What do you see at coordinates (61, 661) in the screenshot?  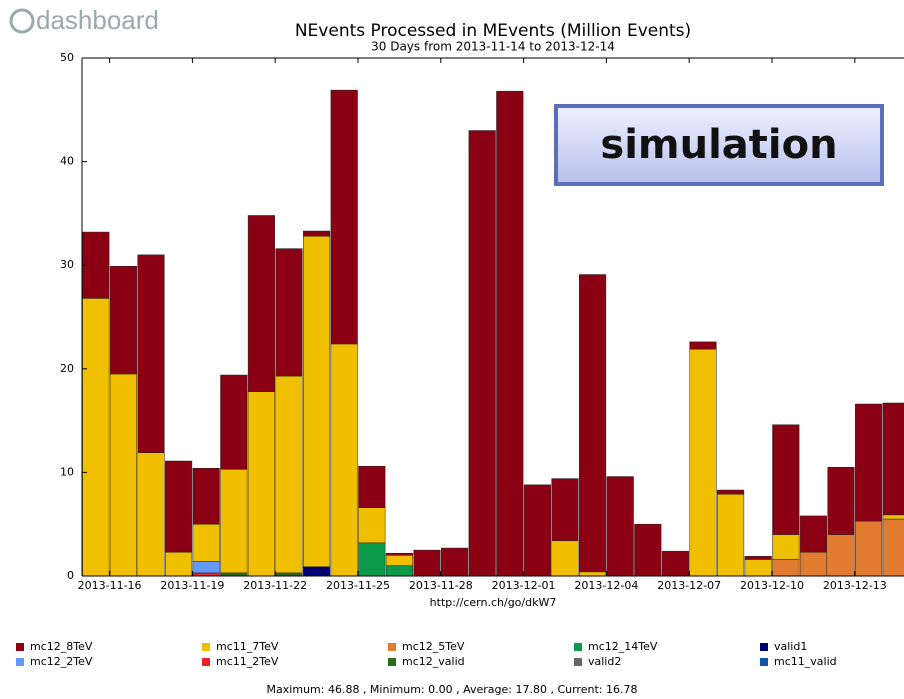 I see `legend-label: mc12_2TeV` at bounding box center [61, 661].